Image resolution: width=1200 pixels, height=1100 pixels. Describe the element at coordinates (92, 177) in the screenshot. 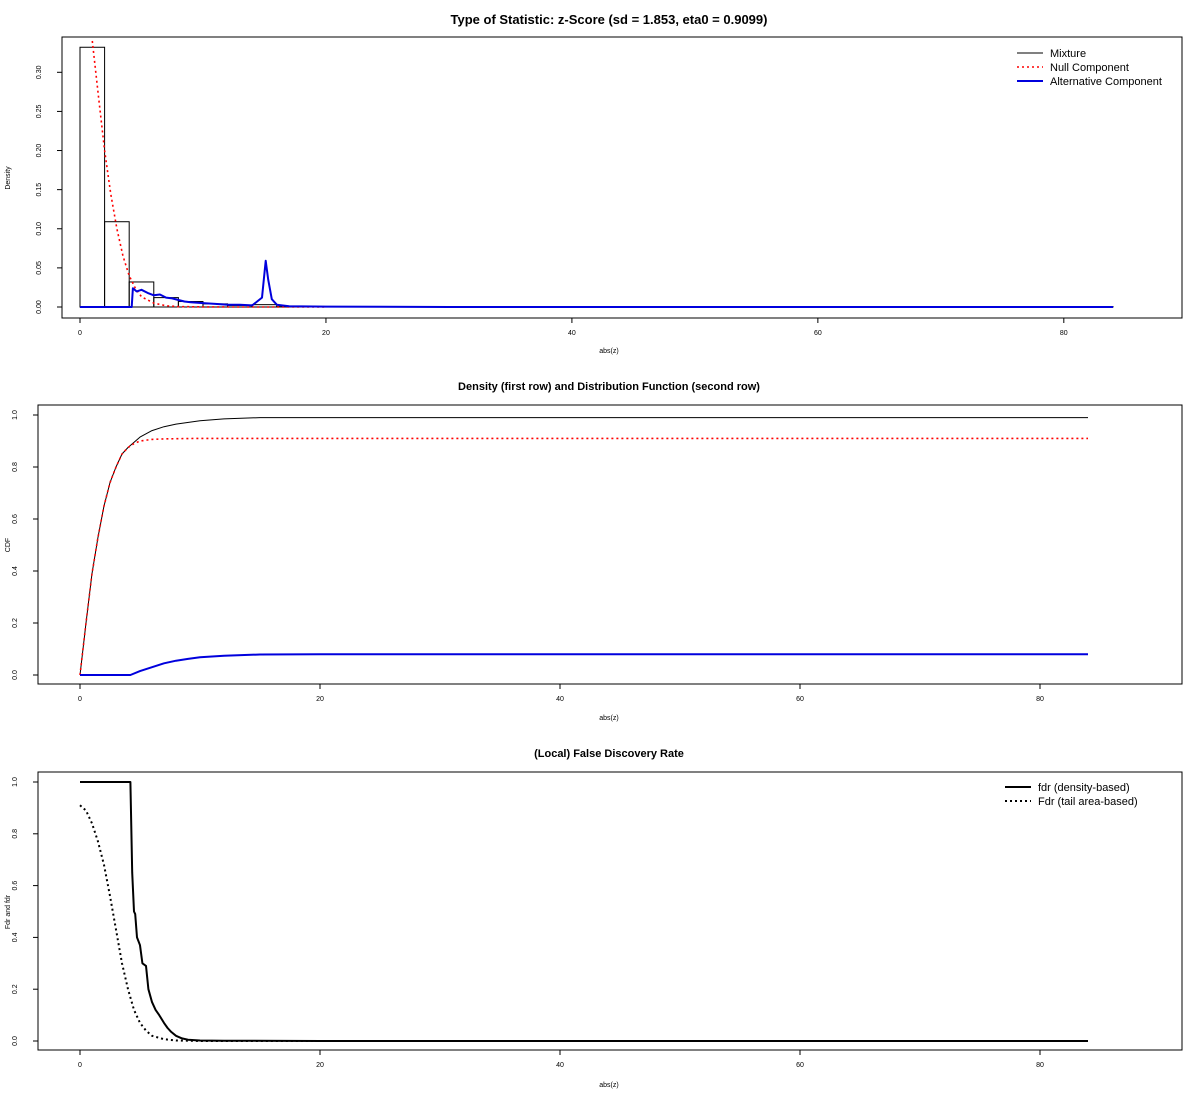

I see `histogram-bar` at that location.